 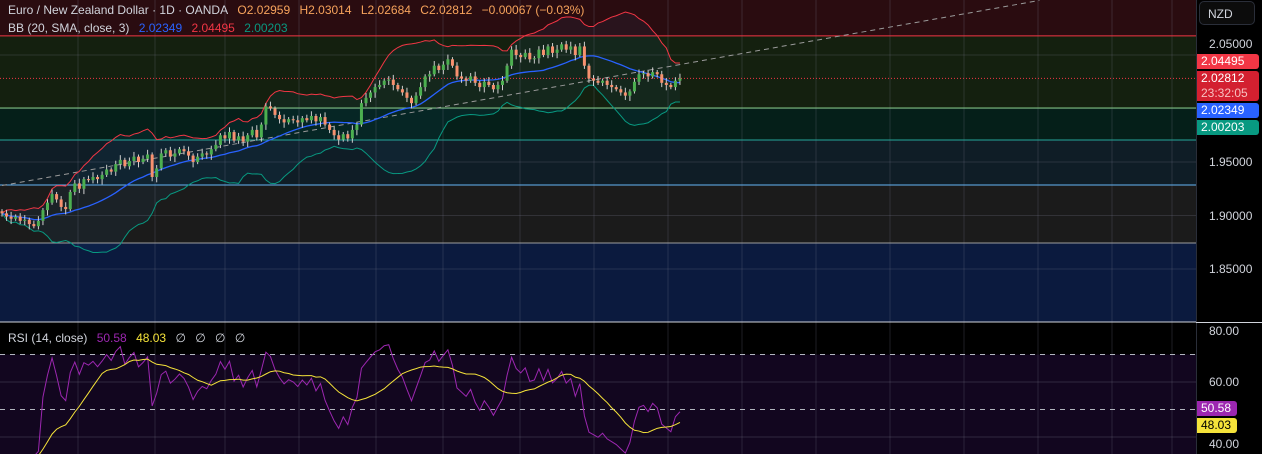 I want to click on rsi-tick: 40.00, so click(x=1224, y=444).